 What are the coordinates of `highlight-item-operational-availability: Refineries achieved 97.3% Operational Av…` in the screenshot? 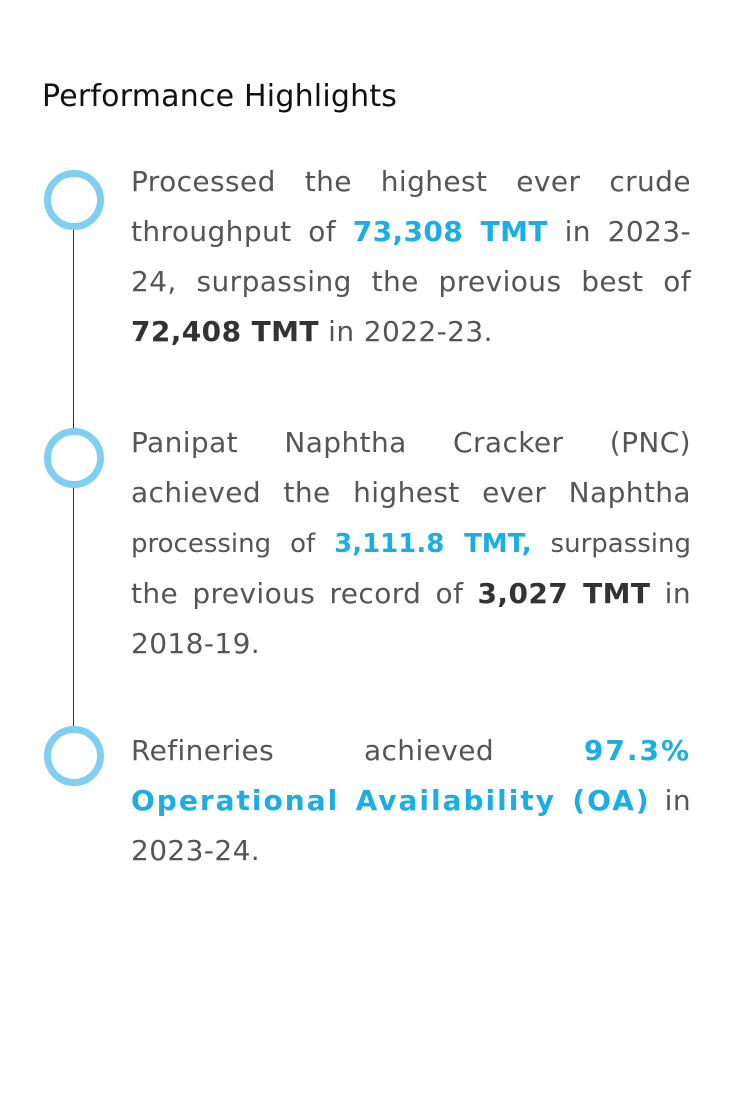 It's located at (411, 801).